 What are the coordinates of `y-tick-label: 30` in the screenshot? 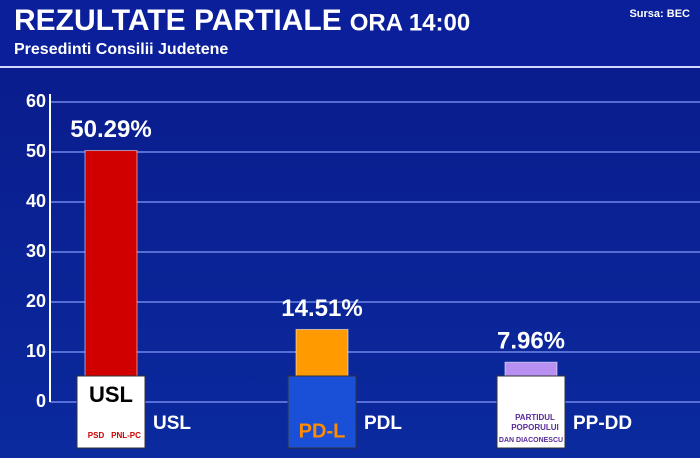 It's located at (36, 251).